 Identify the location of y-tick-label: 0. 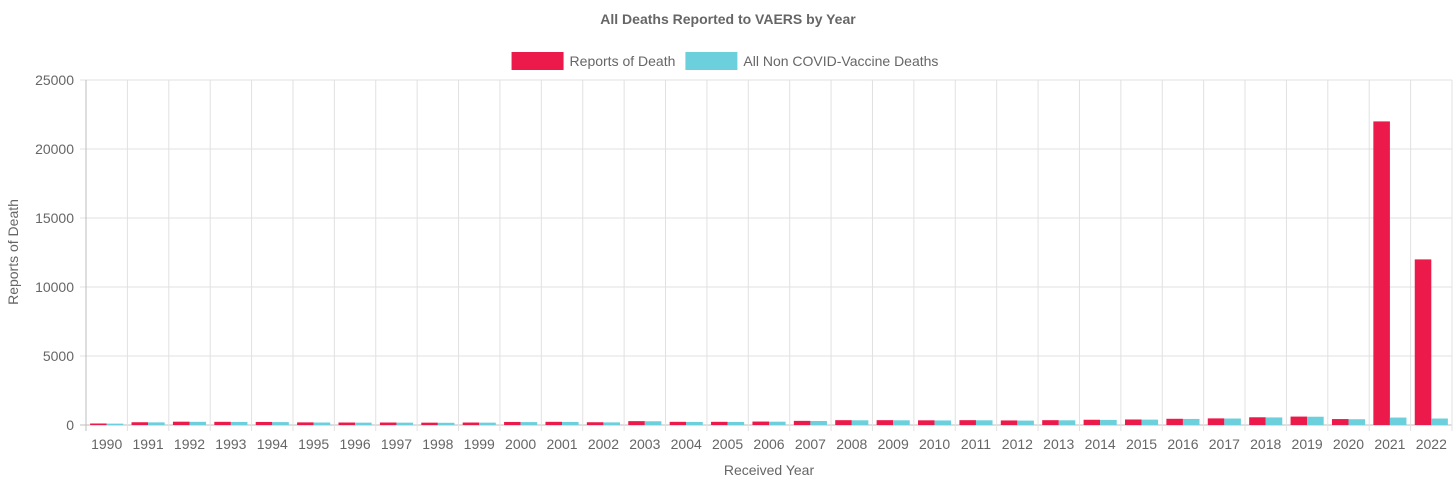
(70, 425).